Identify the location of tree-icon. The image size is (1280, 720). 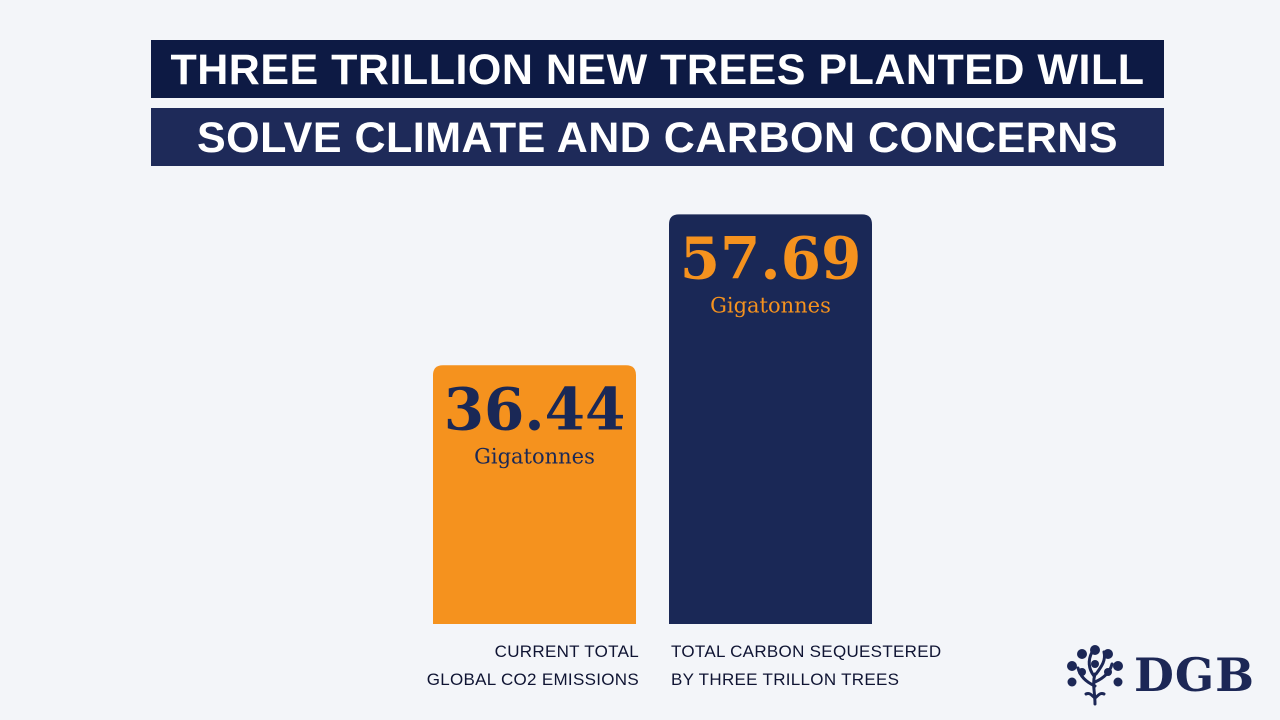
(1095, 675).